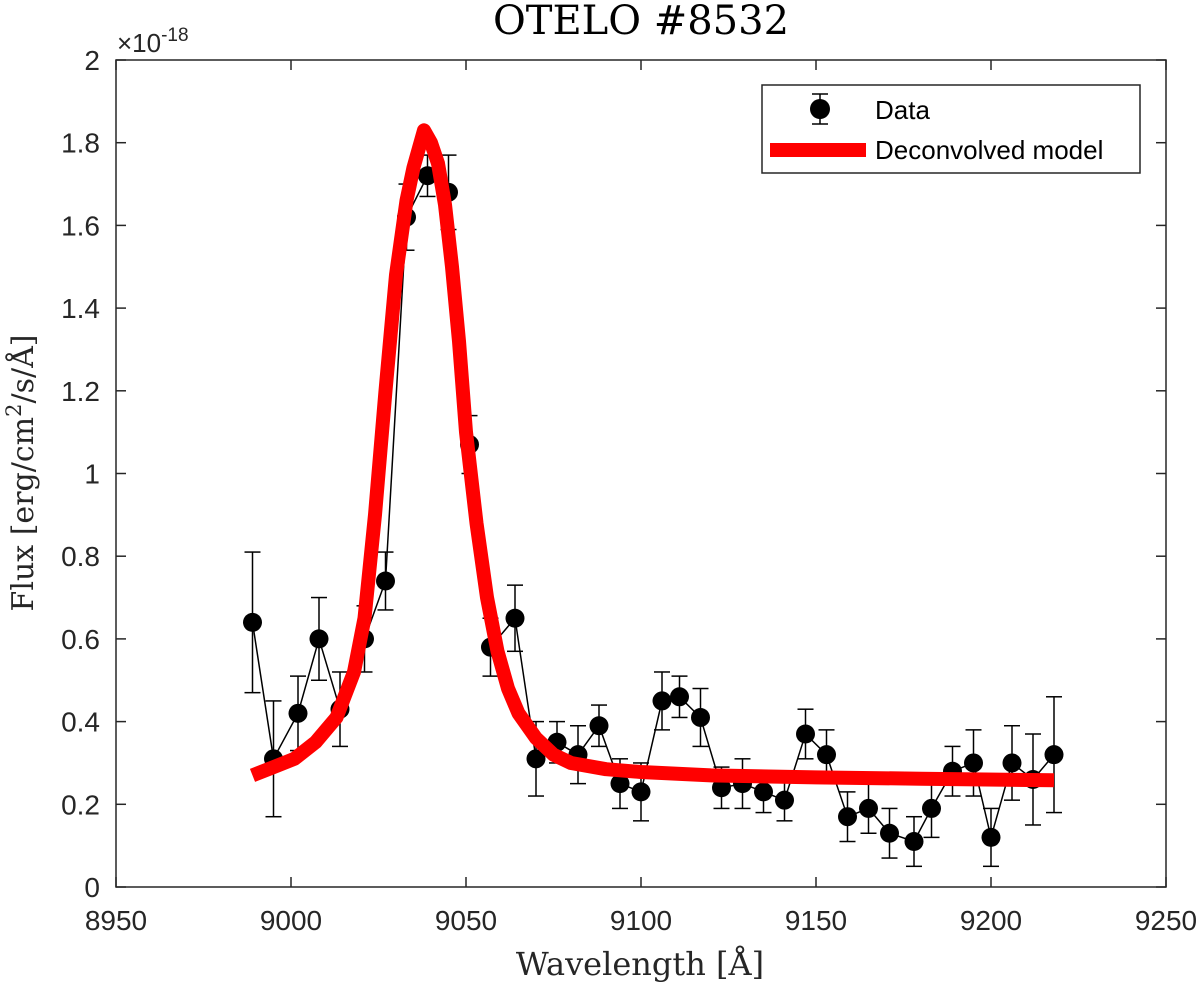 The height and width of the screenshot is (987, 1200). I want to click on x-axis-label: Wavelength [Å], so click(640, 964).